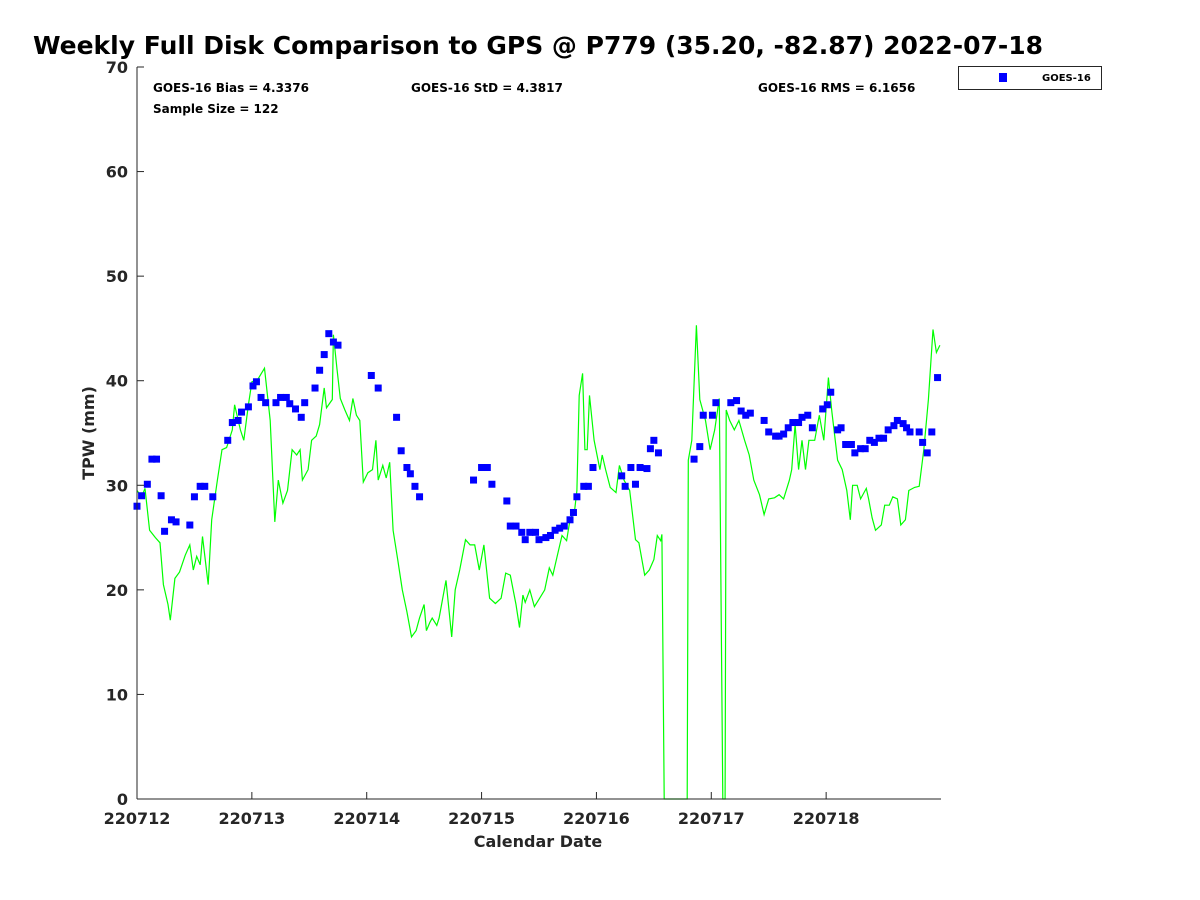 This screenshot has height=900, width=1200. Describe the element at coordinates (137, 818) in the screenshot. I see `x-tick-label: 220712` at that location.